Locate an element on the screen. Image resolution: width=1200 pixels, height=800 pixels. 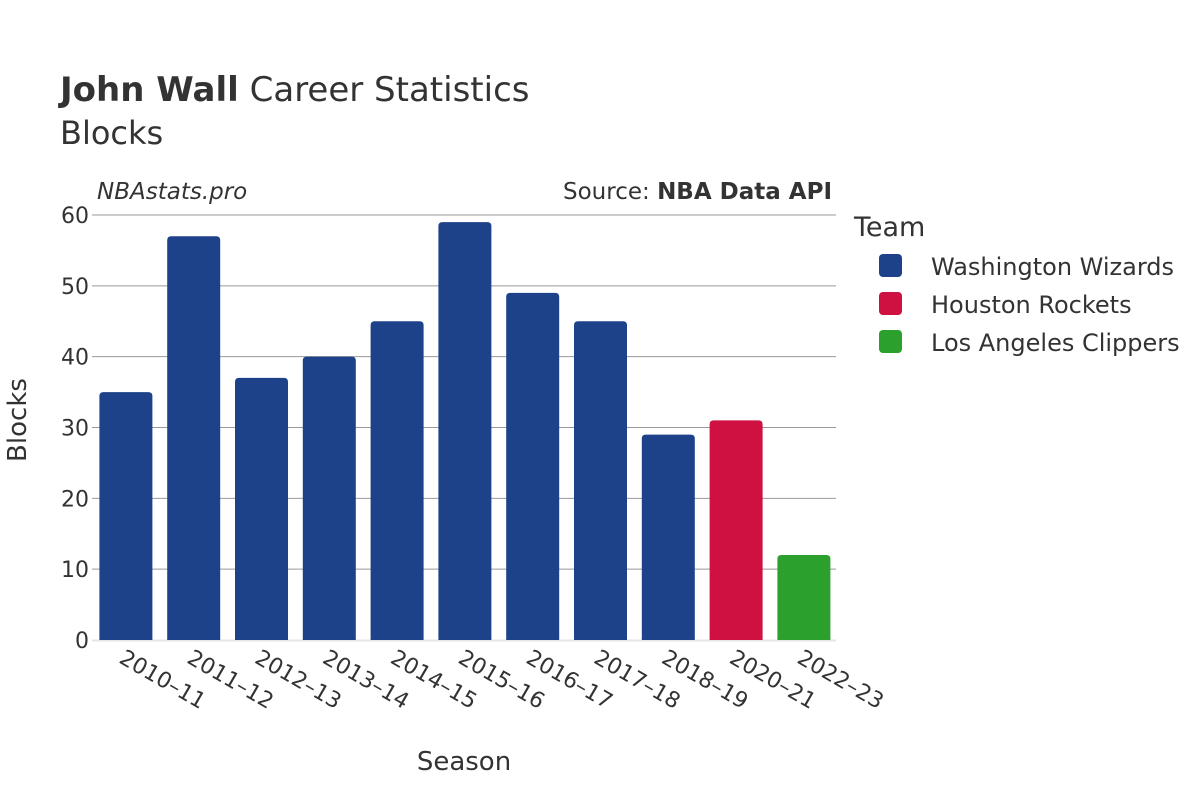
bar-2011–12 is located at coordinates (194, 438).